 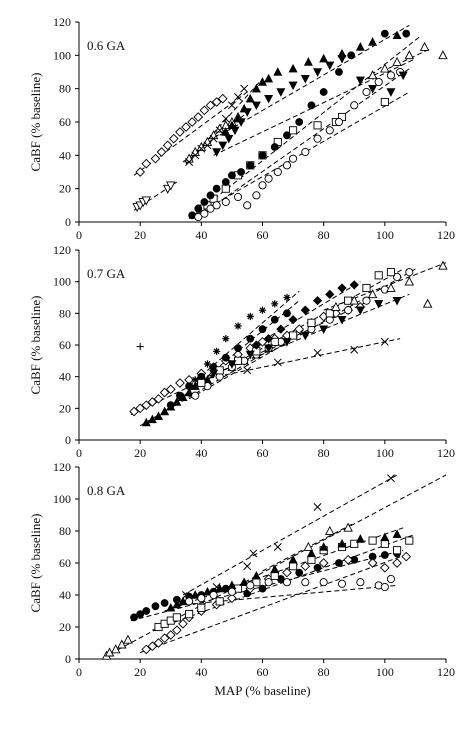 I want to click on y-tick-label: 100, so click(x=62, y=499).